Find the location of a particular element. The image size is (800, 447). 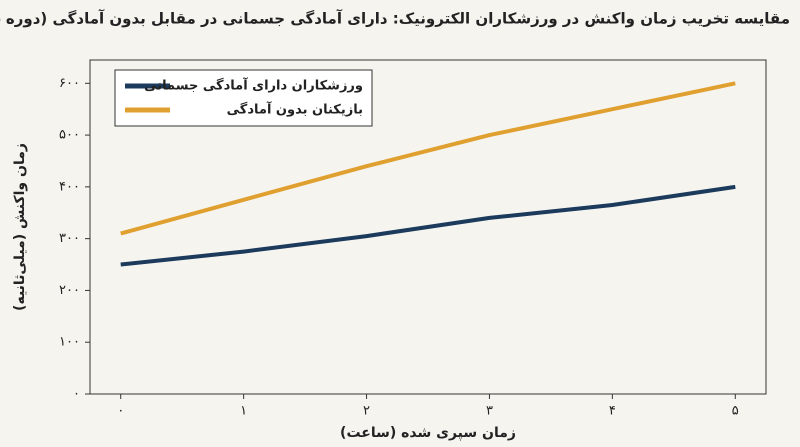

y-tick-label: ۲۰۰ is located at coordinates (69, 290).